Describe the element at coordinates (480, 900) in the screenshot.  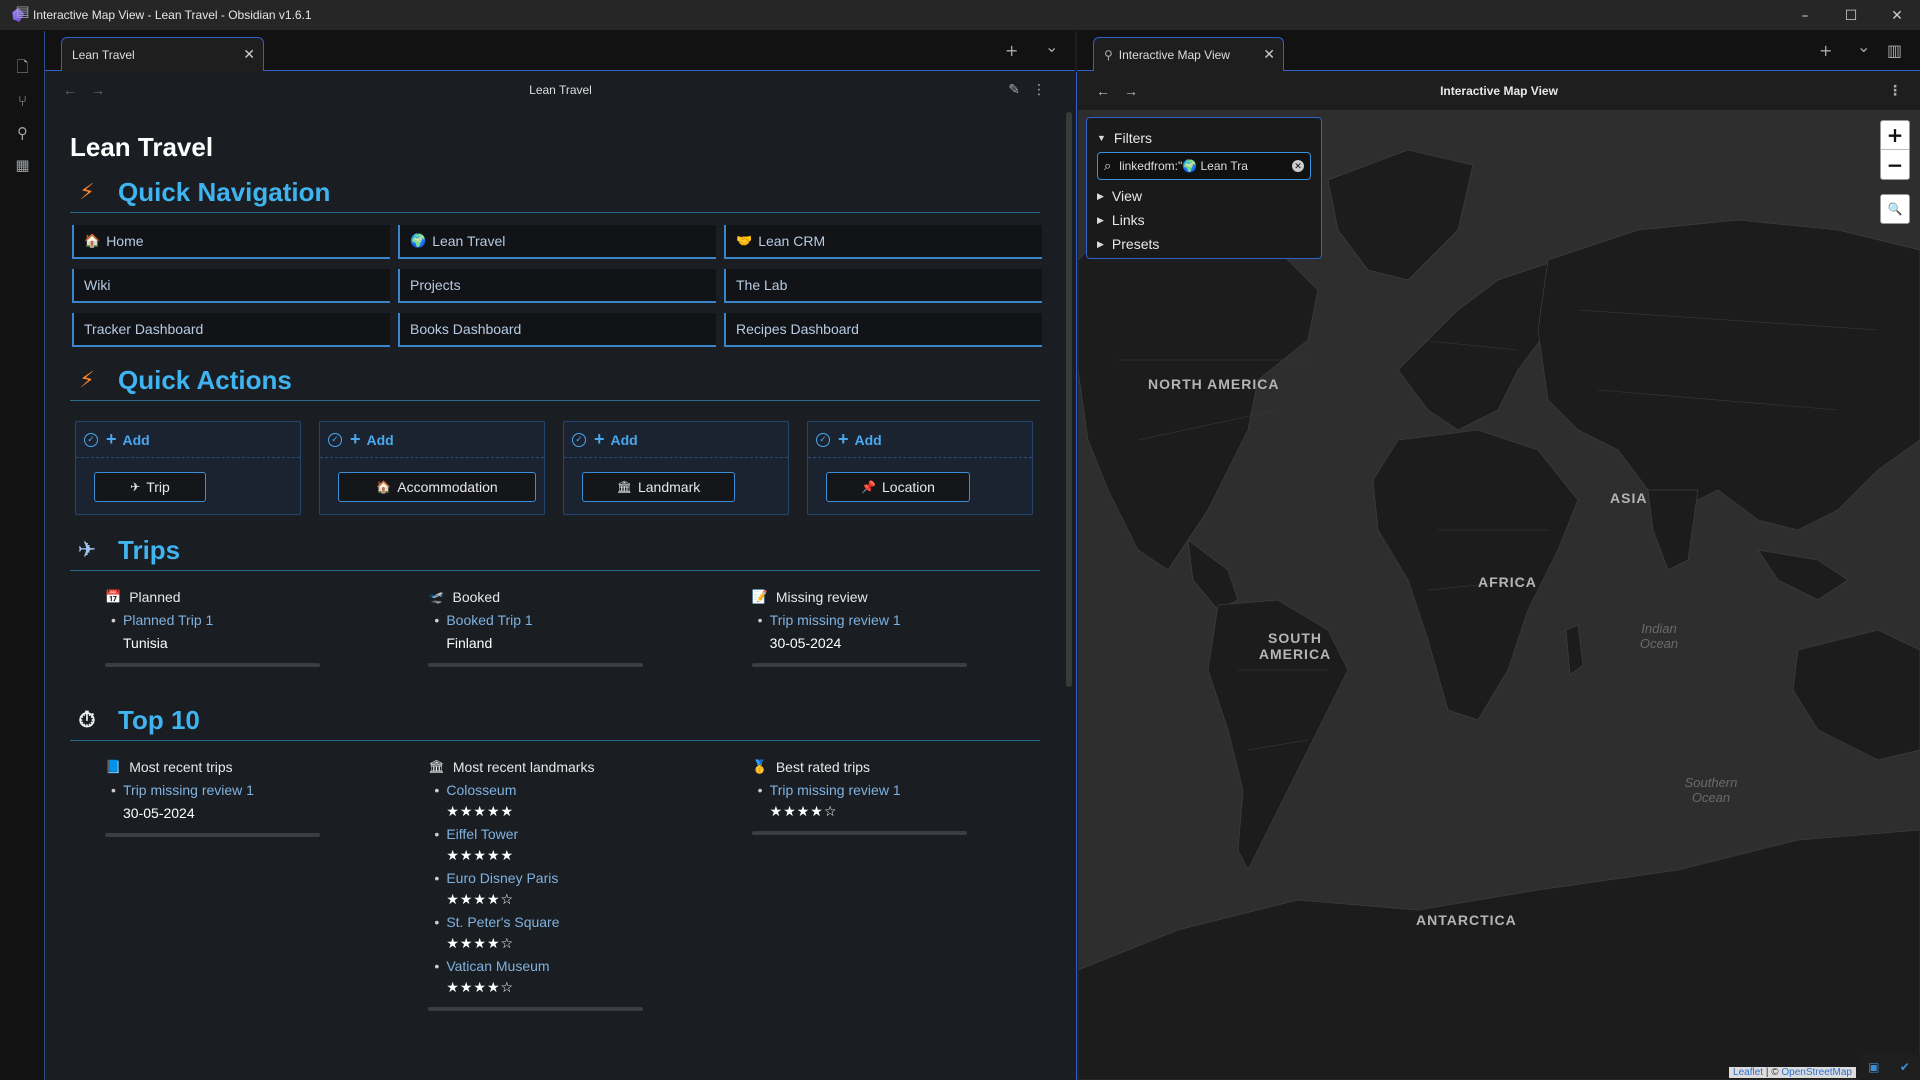
I see `rating-stars: ★★★★☆` at that location.